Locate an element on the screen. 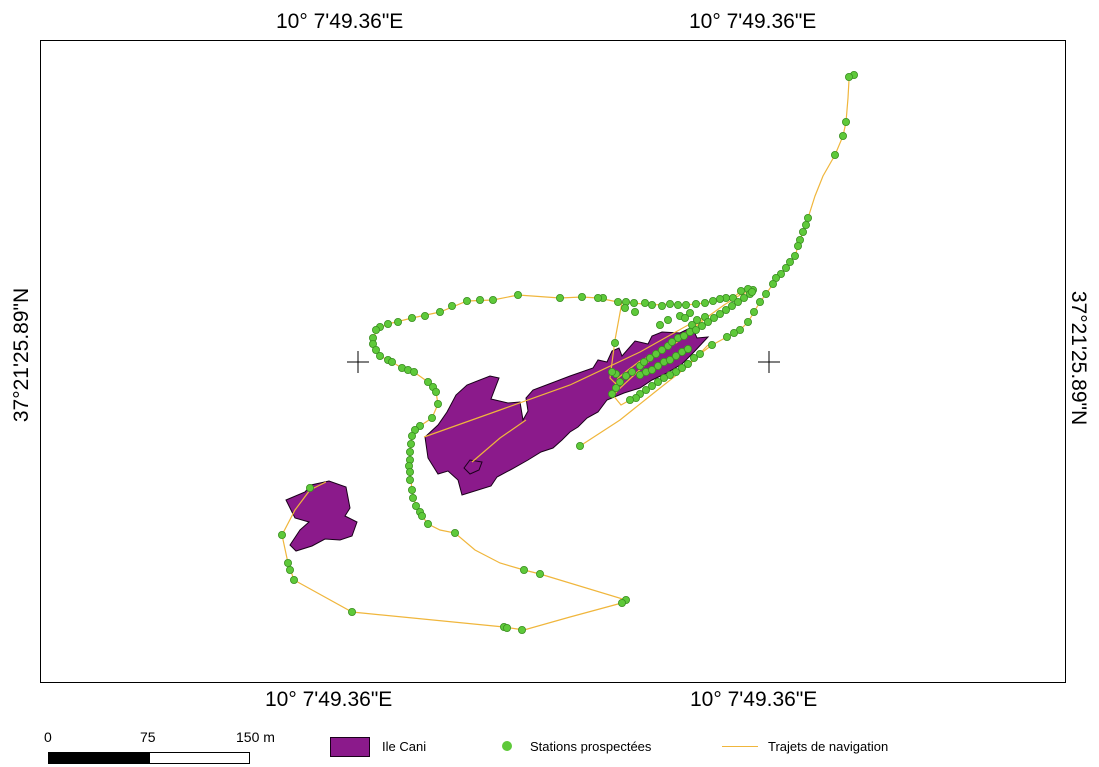  ile-cani-west-islet is located at coordinates (321, 516).